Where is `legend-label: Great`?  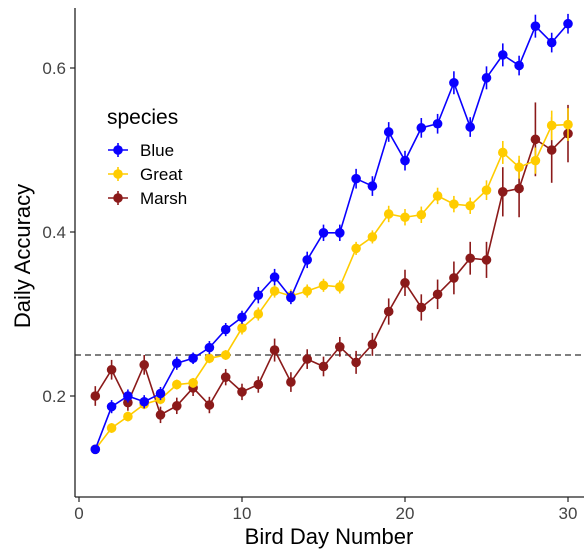
legend-label: Great is located at coordinates (161, 174).